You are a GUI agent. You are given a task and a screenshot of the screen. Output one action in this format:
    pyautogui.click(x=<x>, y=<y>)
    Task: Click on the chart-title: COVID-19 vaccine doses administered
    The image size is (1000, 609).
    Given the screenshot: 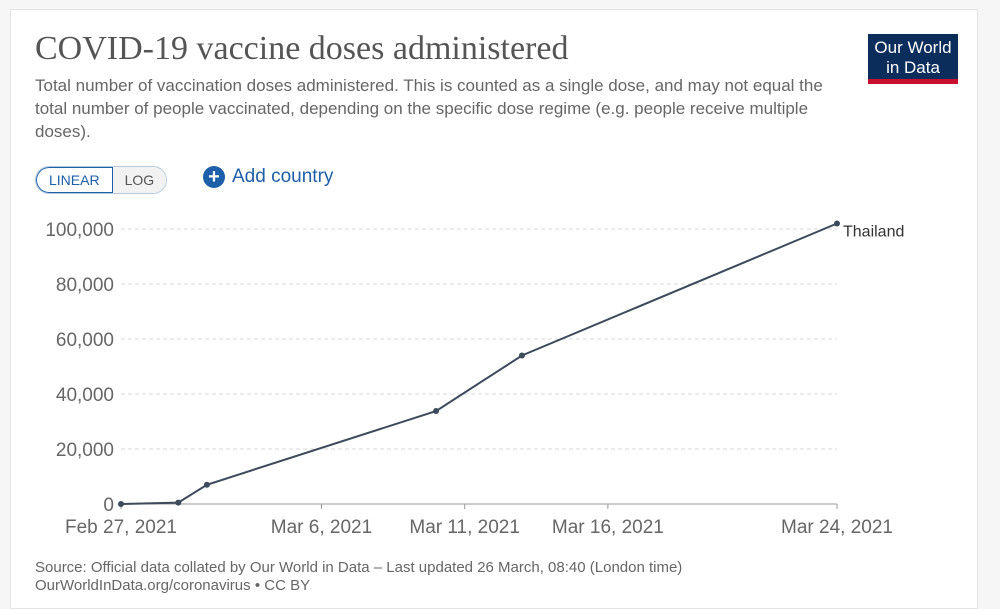 What is the action you would take?
    pyautogui.click(x=302, y=48)
    